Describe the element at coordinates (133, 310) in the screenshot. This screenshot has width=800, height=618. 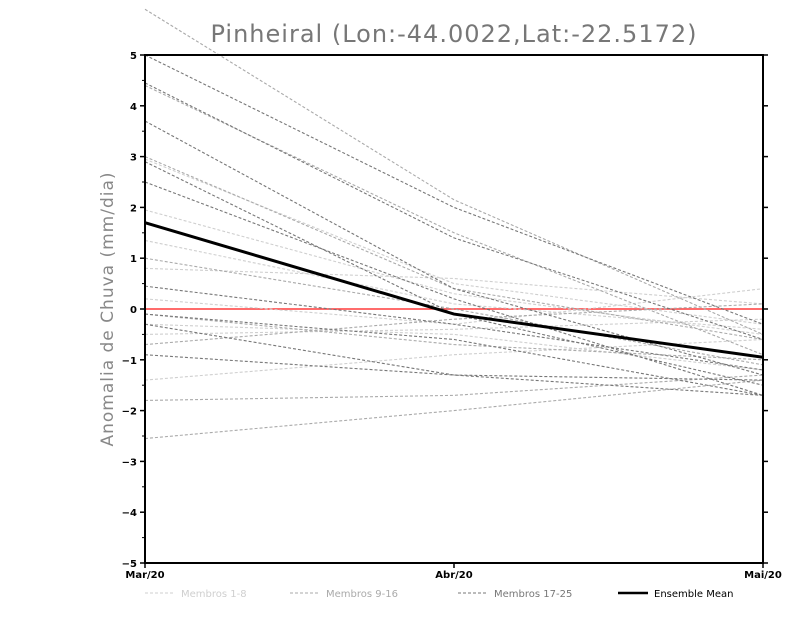
I see `y-tick-label: 0` at that location.